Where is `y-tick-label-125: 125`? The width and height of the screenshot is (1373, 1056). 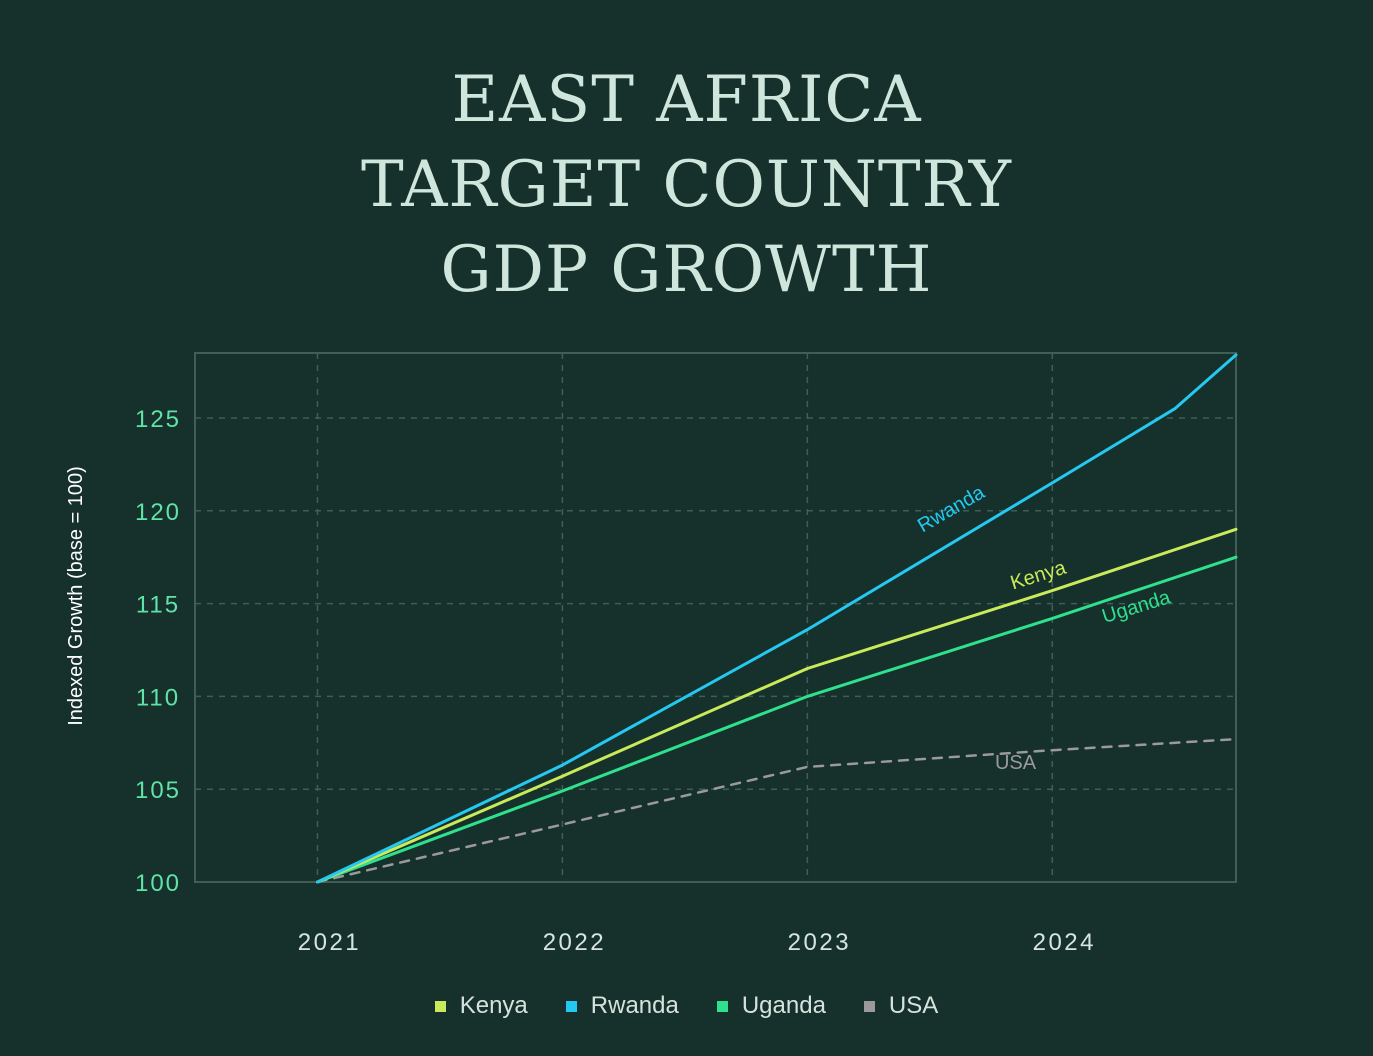 y-tick-label-125: 125 is located at coordinates (158, 419).